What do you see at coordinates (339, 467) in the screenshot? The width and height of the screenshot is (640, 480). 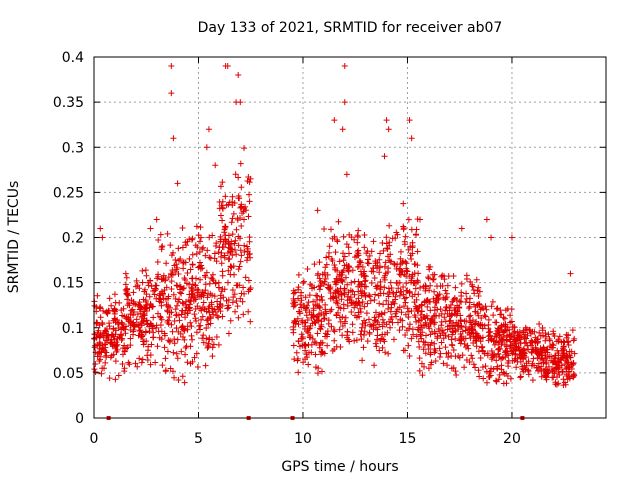 I see `x-axis-label: GPS time / hours` at bounding box center [339, 467].